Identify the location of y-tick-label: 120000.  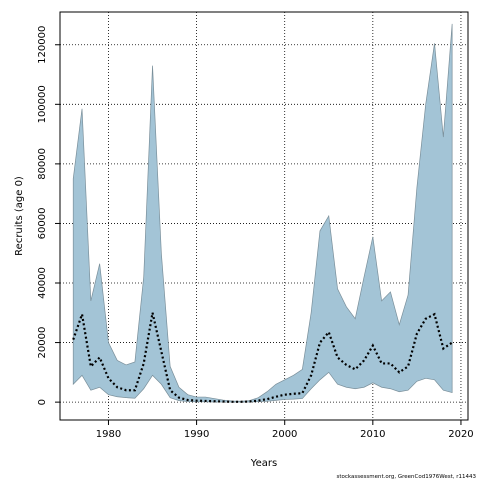
(42, 45).